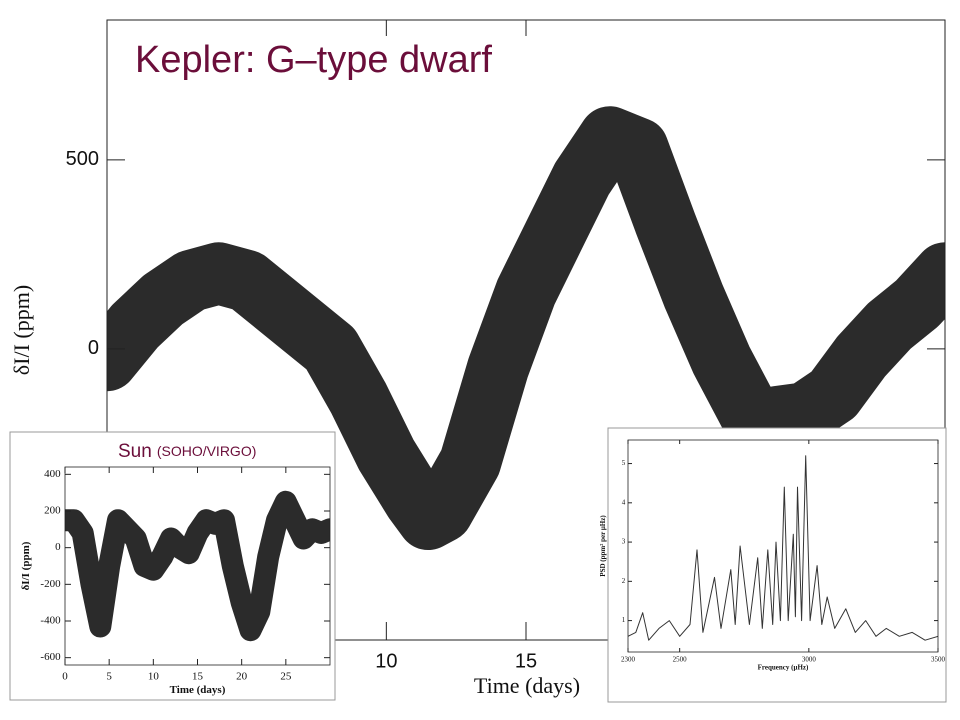 Image resolution: width=960 pixels, height=720 pixels. Describe the element at coordinates (809, 659) in the screenshot. I see `x-tick-label: 3000` at that location.